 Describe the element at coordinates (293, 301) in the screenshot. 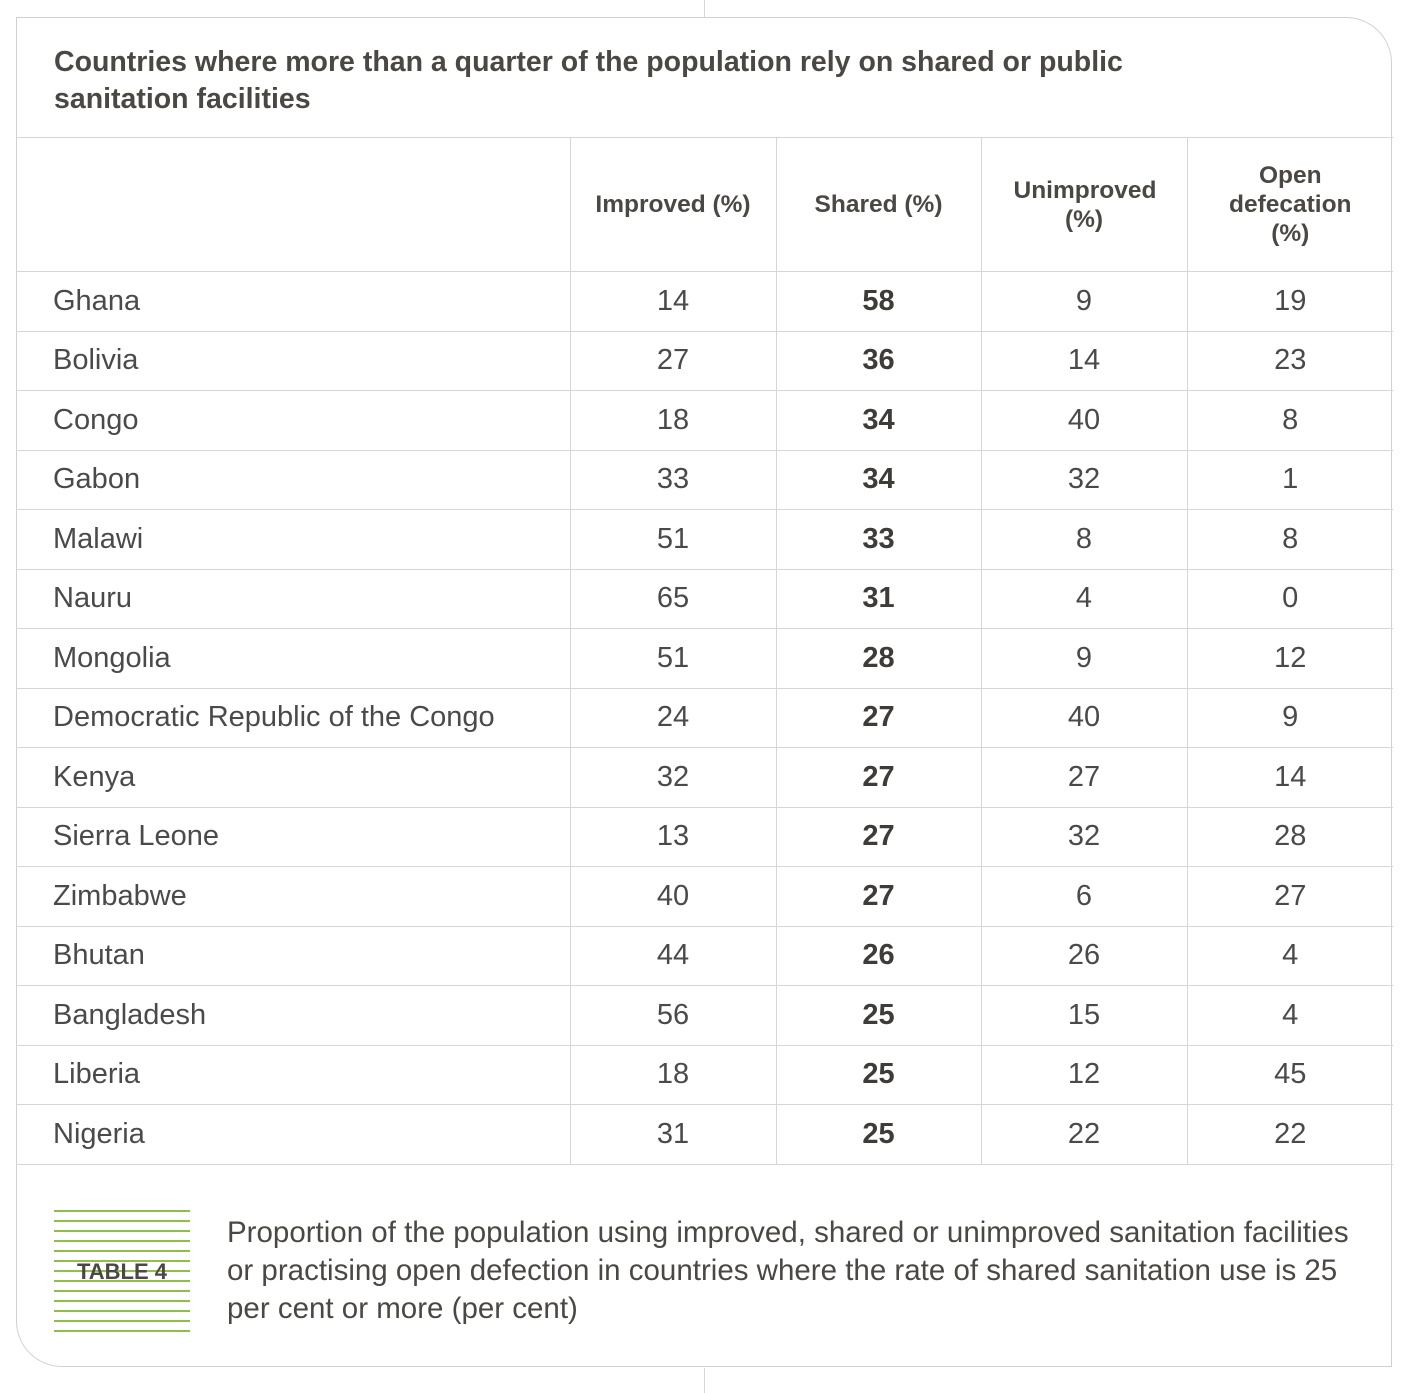

I see `country-cell: Ghana` at that location.